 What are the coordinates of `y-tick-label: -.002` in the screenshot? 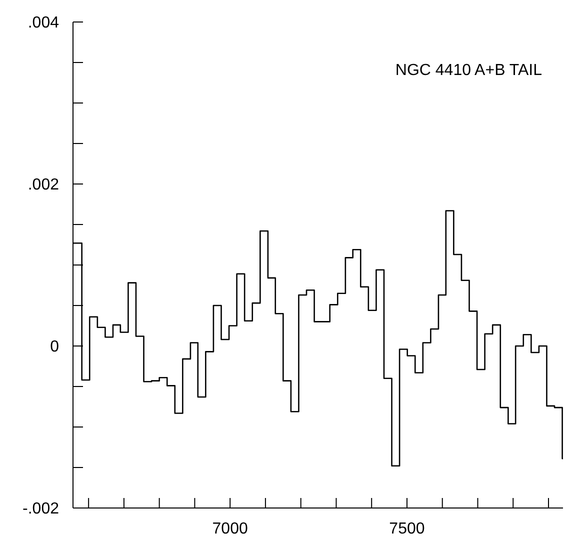 It's located at (41, 509).